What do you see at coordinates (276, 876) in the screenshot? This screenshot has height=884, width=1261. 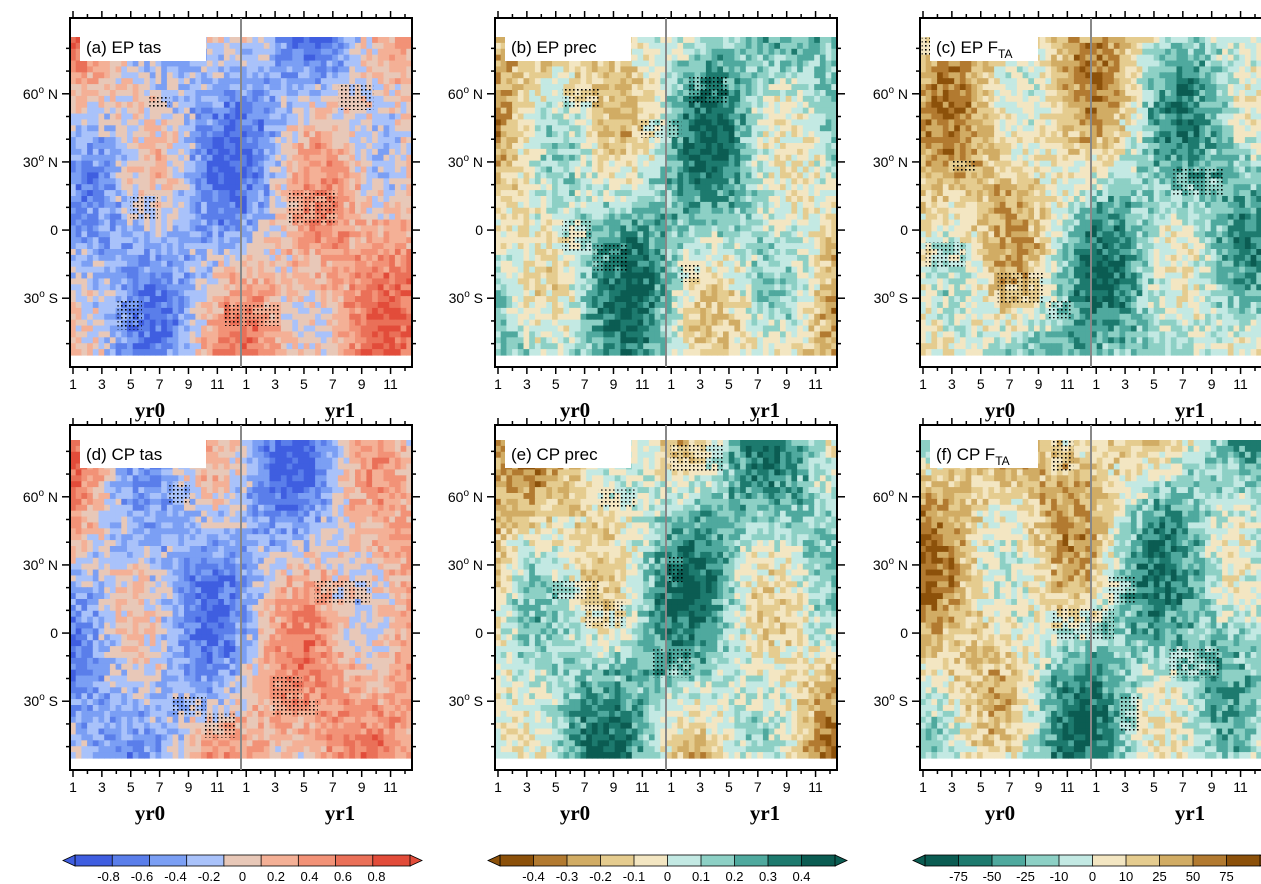 I see `colorbar-label: 0.2` at bounding box center [276, 876].